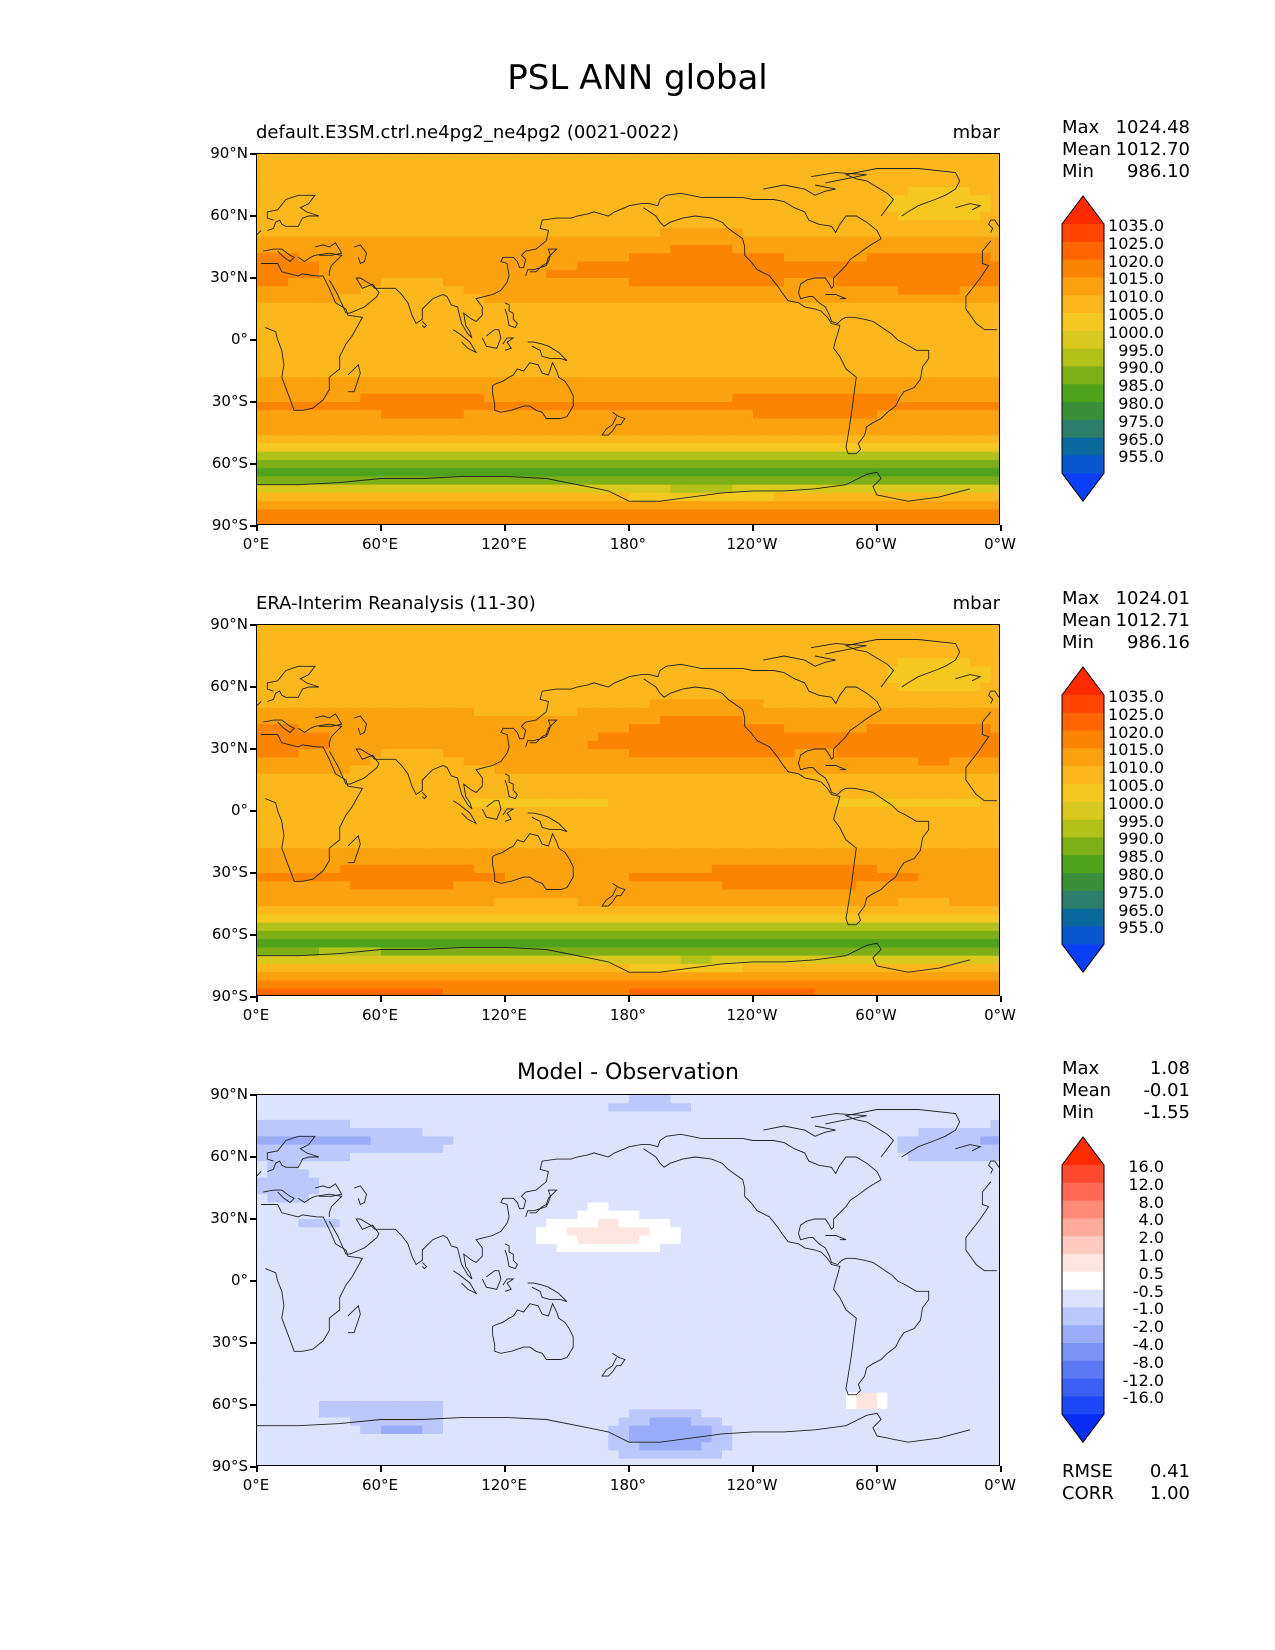  I want to click on colorbar-outline, so click(1083, 349).